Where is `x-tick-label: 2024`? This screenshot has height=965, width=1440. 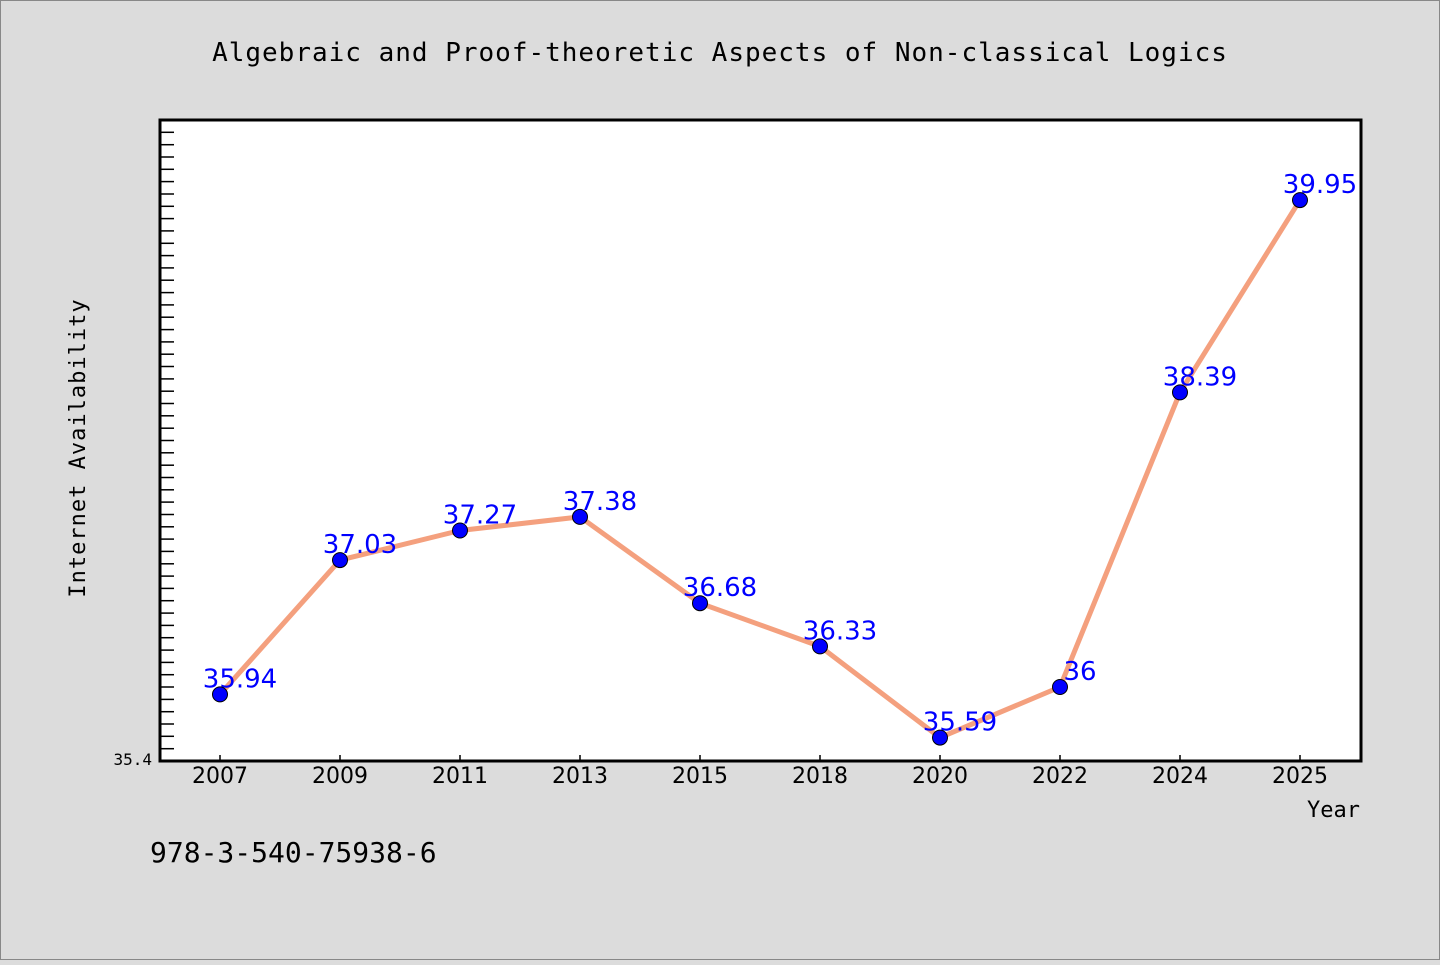 x-tick-label: 2024 is located at coordinates (1180, 776).